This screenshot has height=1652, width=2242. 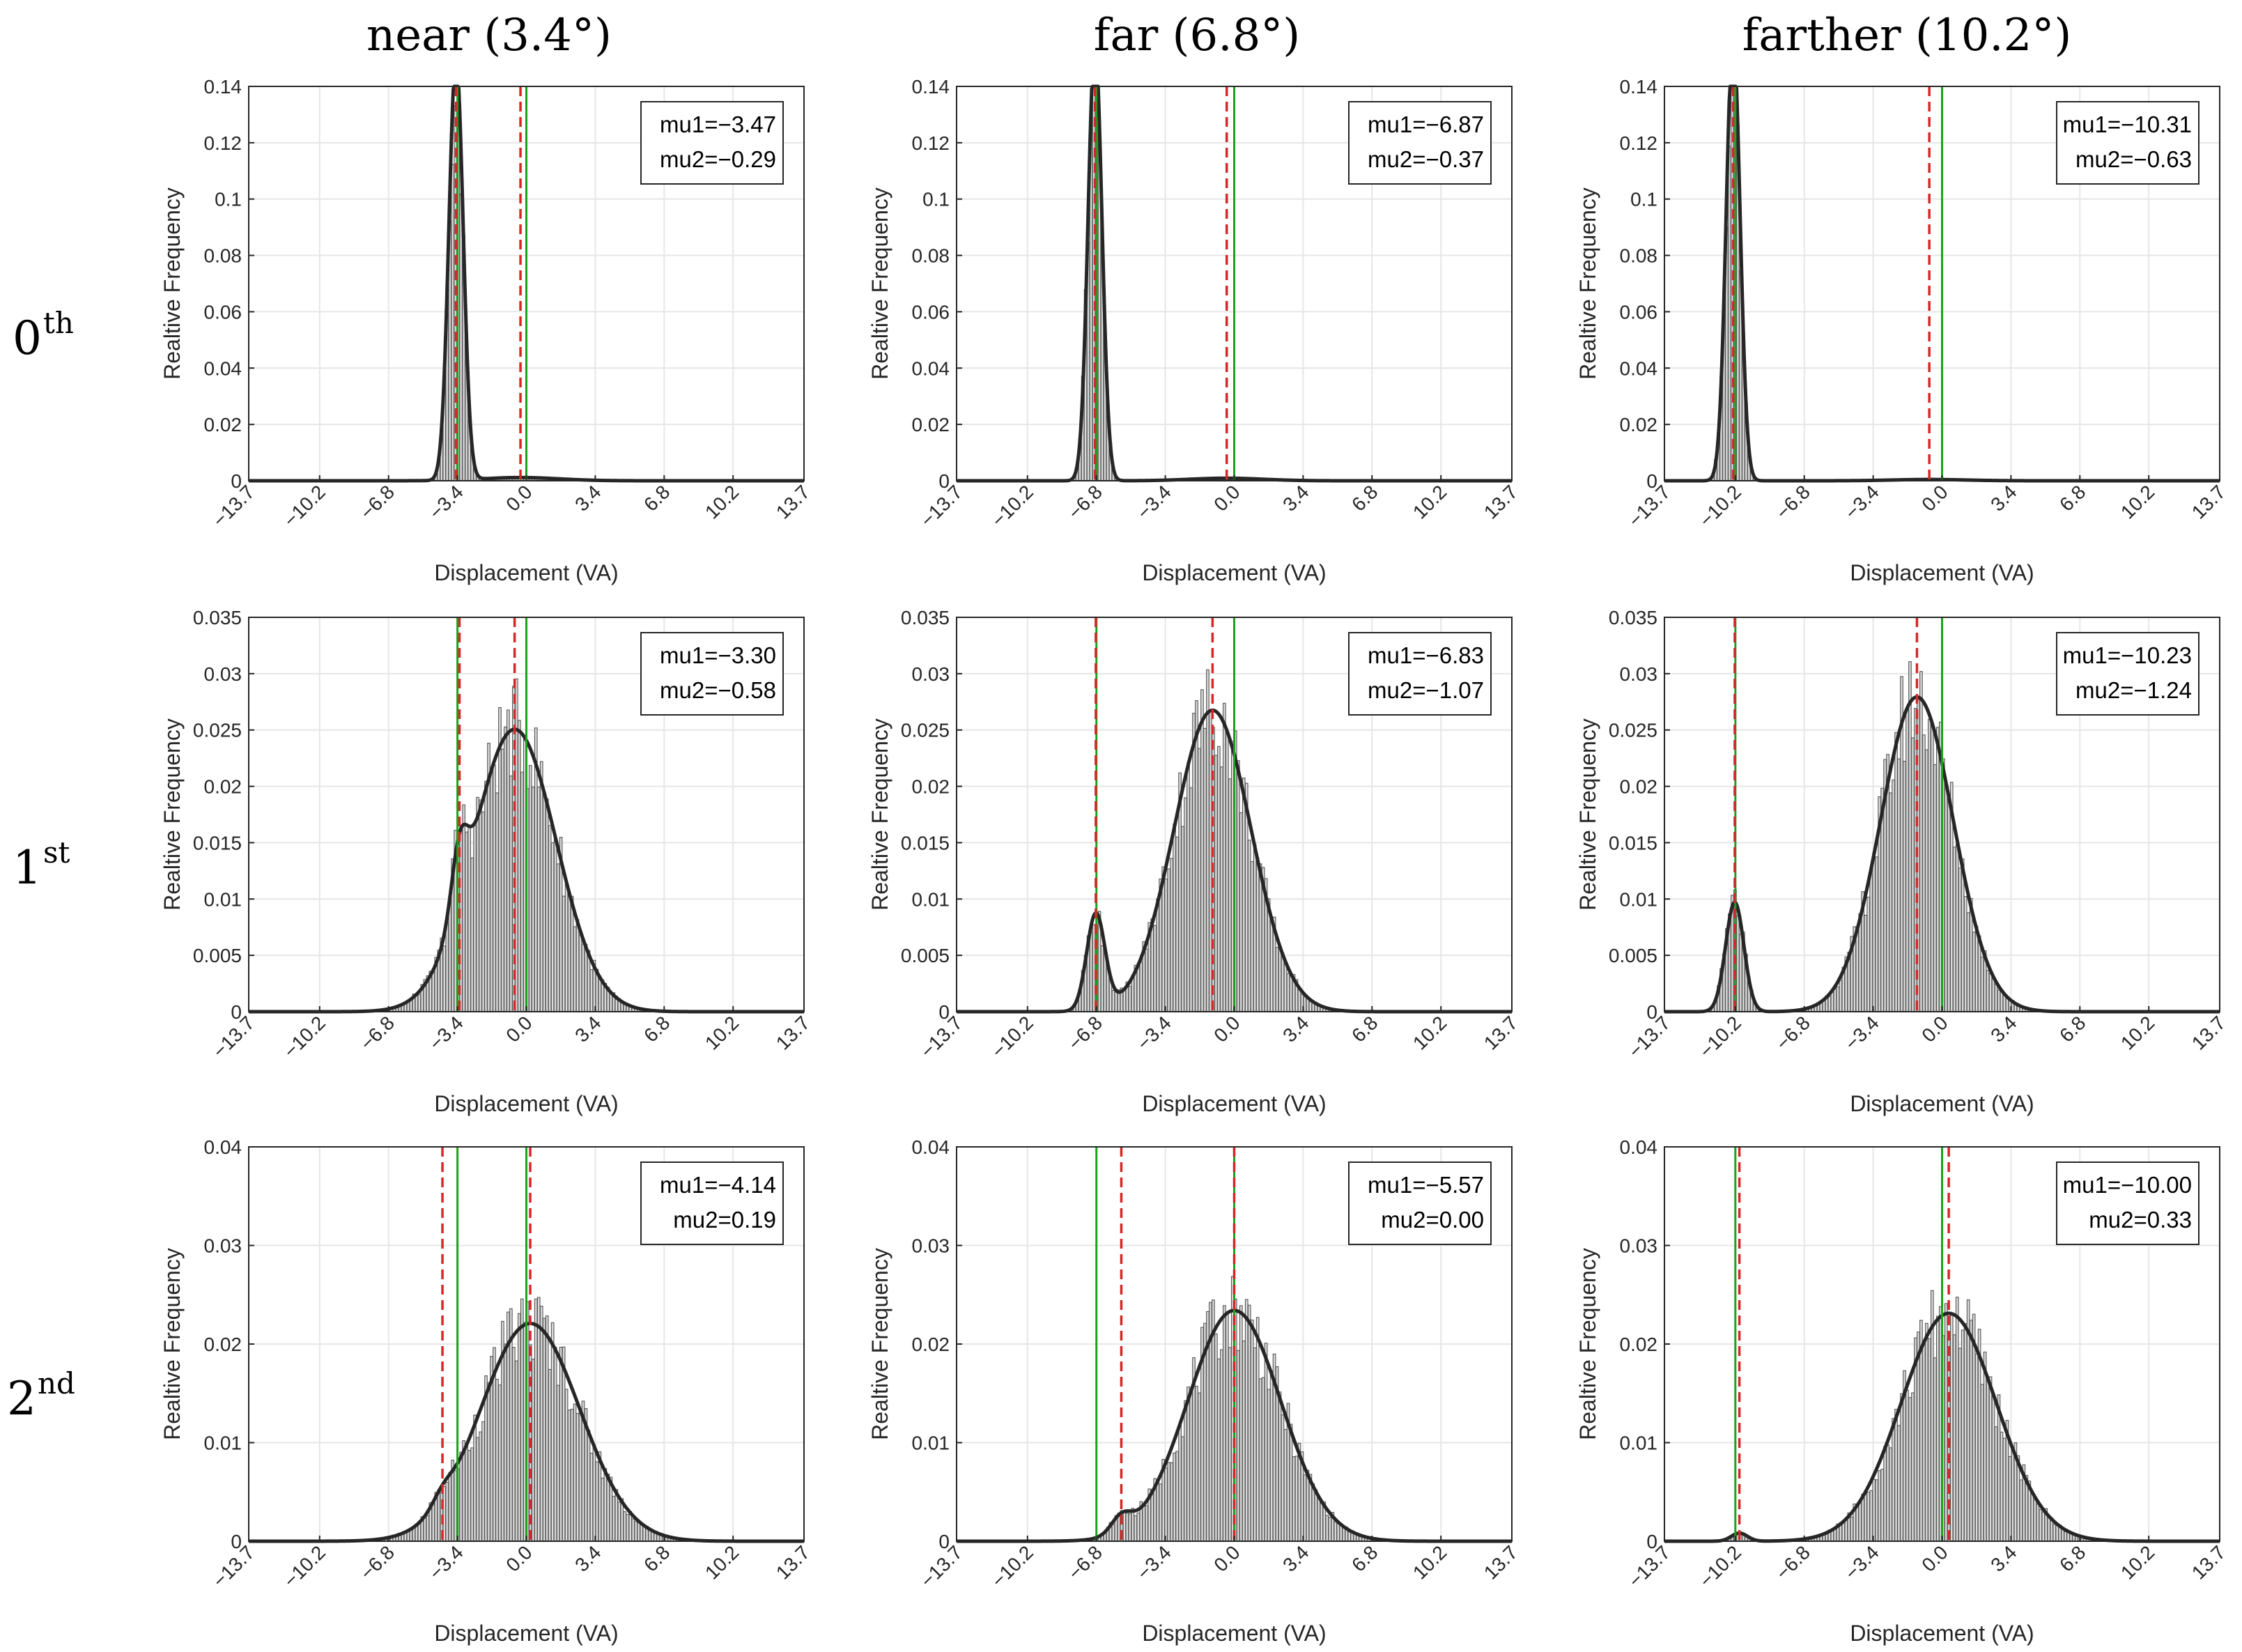 I want to click on x-tick-label: 0.0, so click(x=1934, y=498).